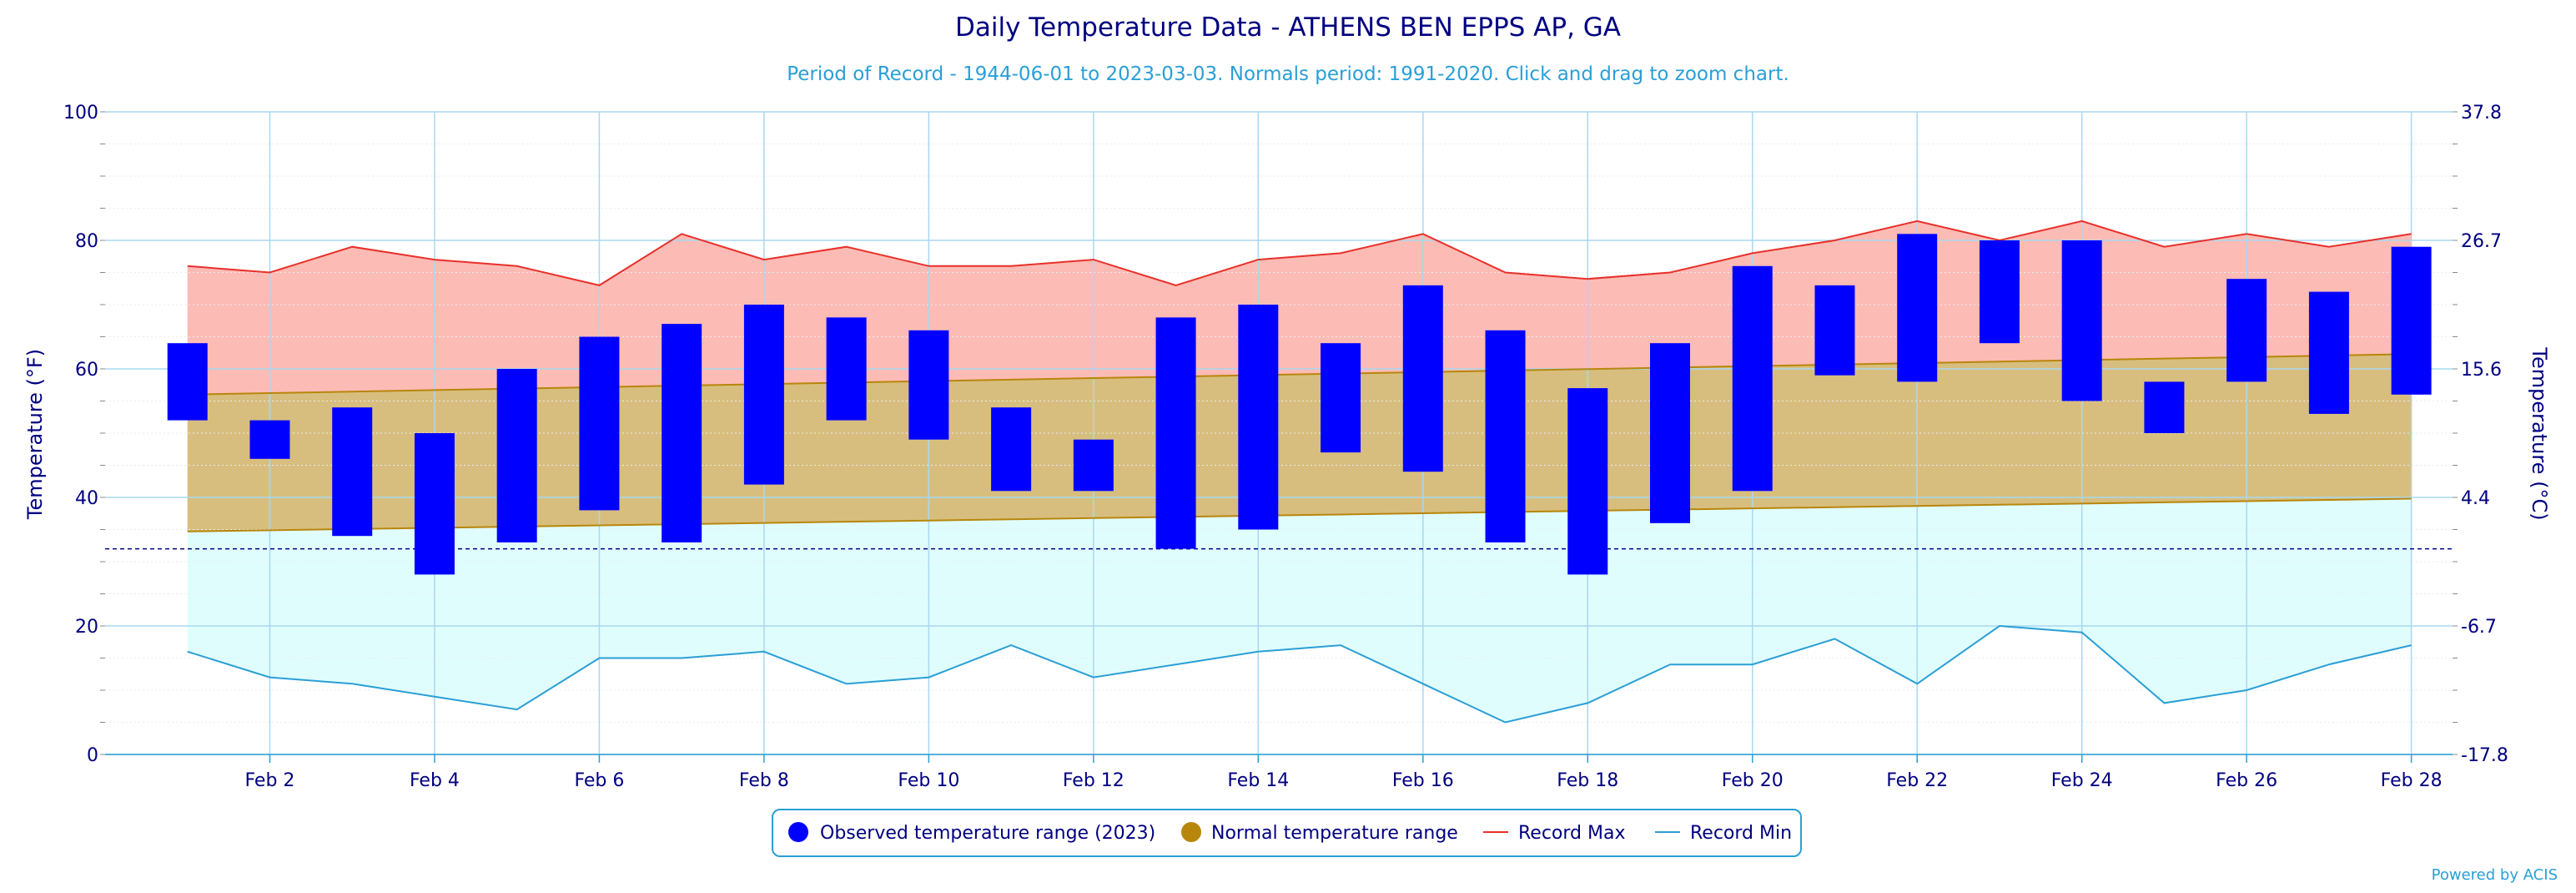  I want to click on y-tick-label-right: 4.4, so click(2475, 498).